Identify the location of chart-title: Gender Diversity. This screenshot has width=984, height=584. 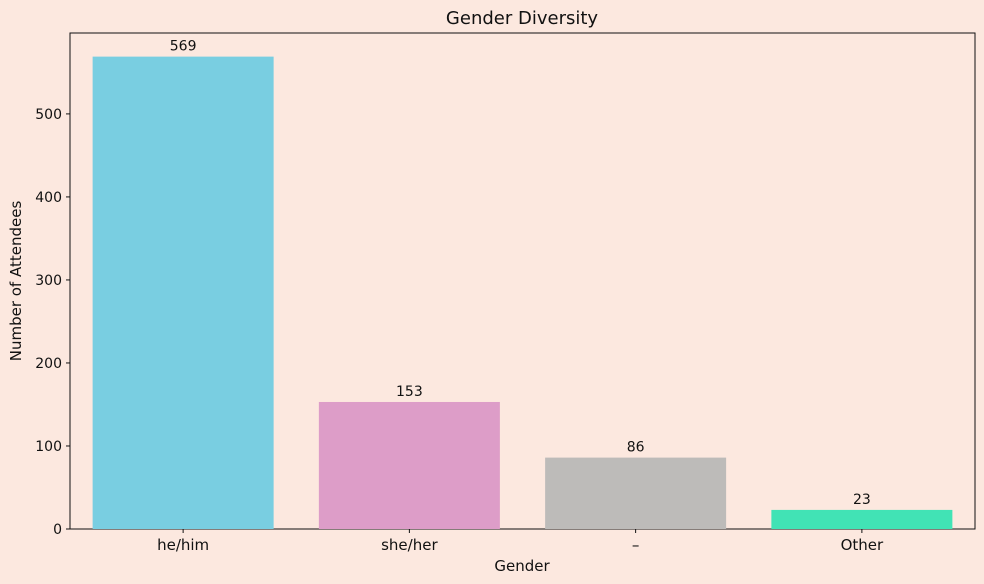
(522, 18).